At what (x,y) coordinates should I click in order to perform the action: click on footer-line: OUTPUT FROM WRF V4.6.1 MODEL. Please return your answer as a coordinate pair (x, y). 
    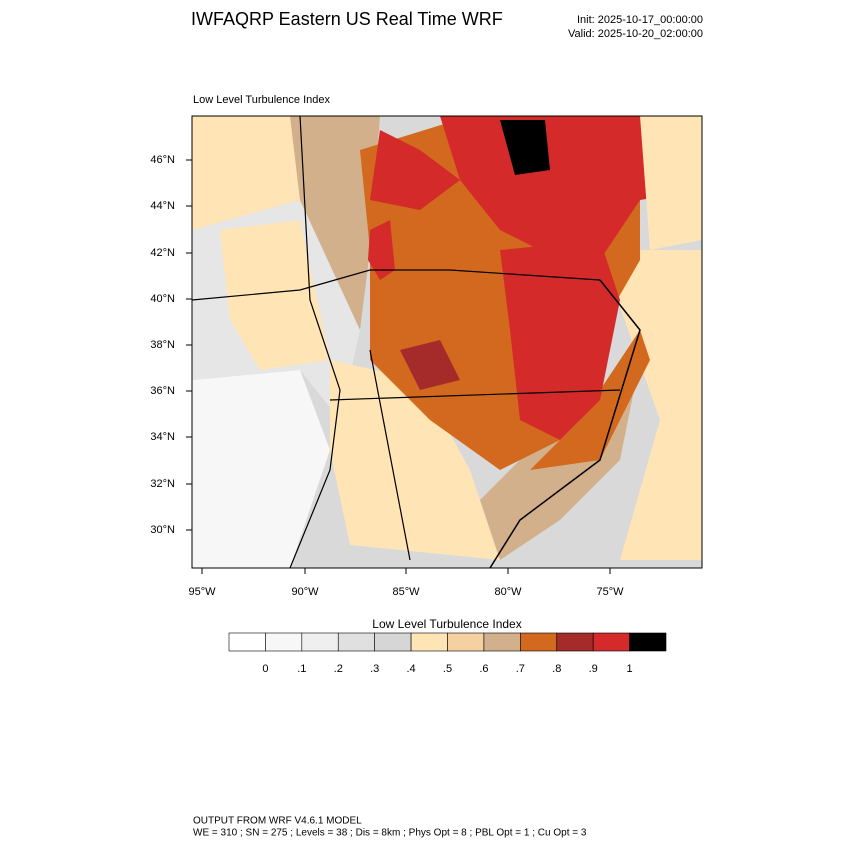
    Looking at the image, I should click on (277, 821).